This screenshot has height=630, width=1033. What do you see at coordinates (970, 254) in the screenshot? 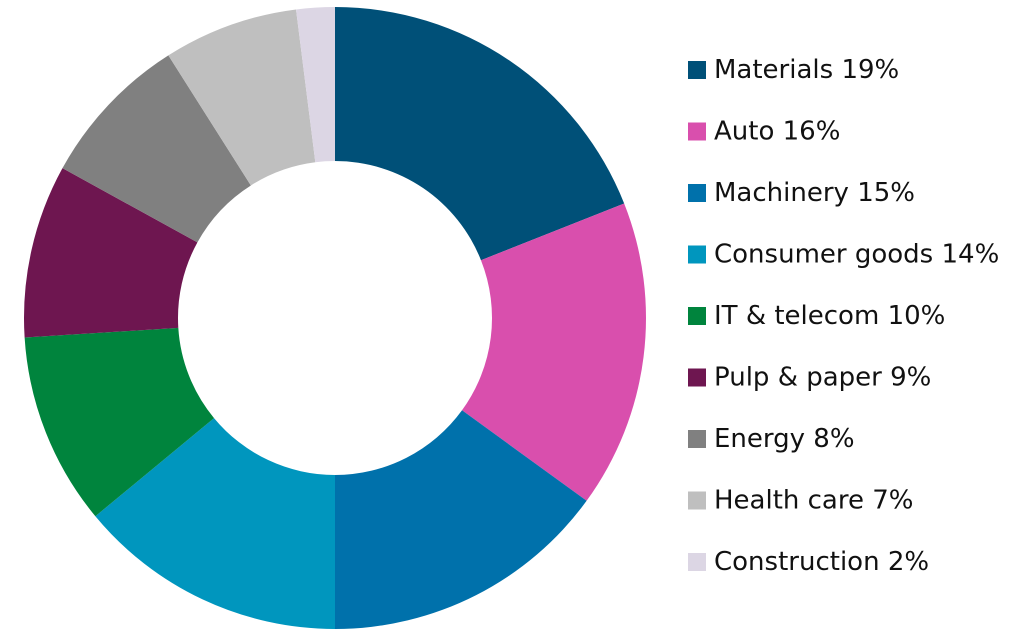
I see `legend-value: 14%` at bounding box center [970, 254].